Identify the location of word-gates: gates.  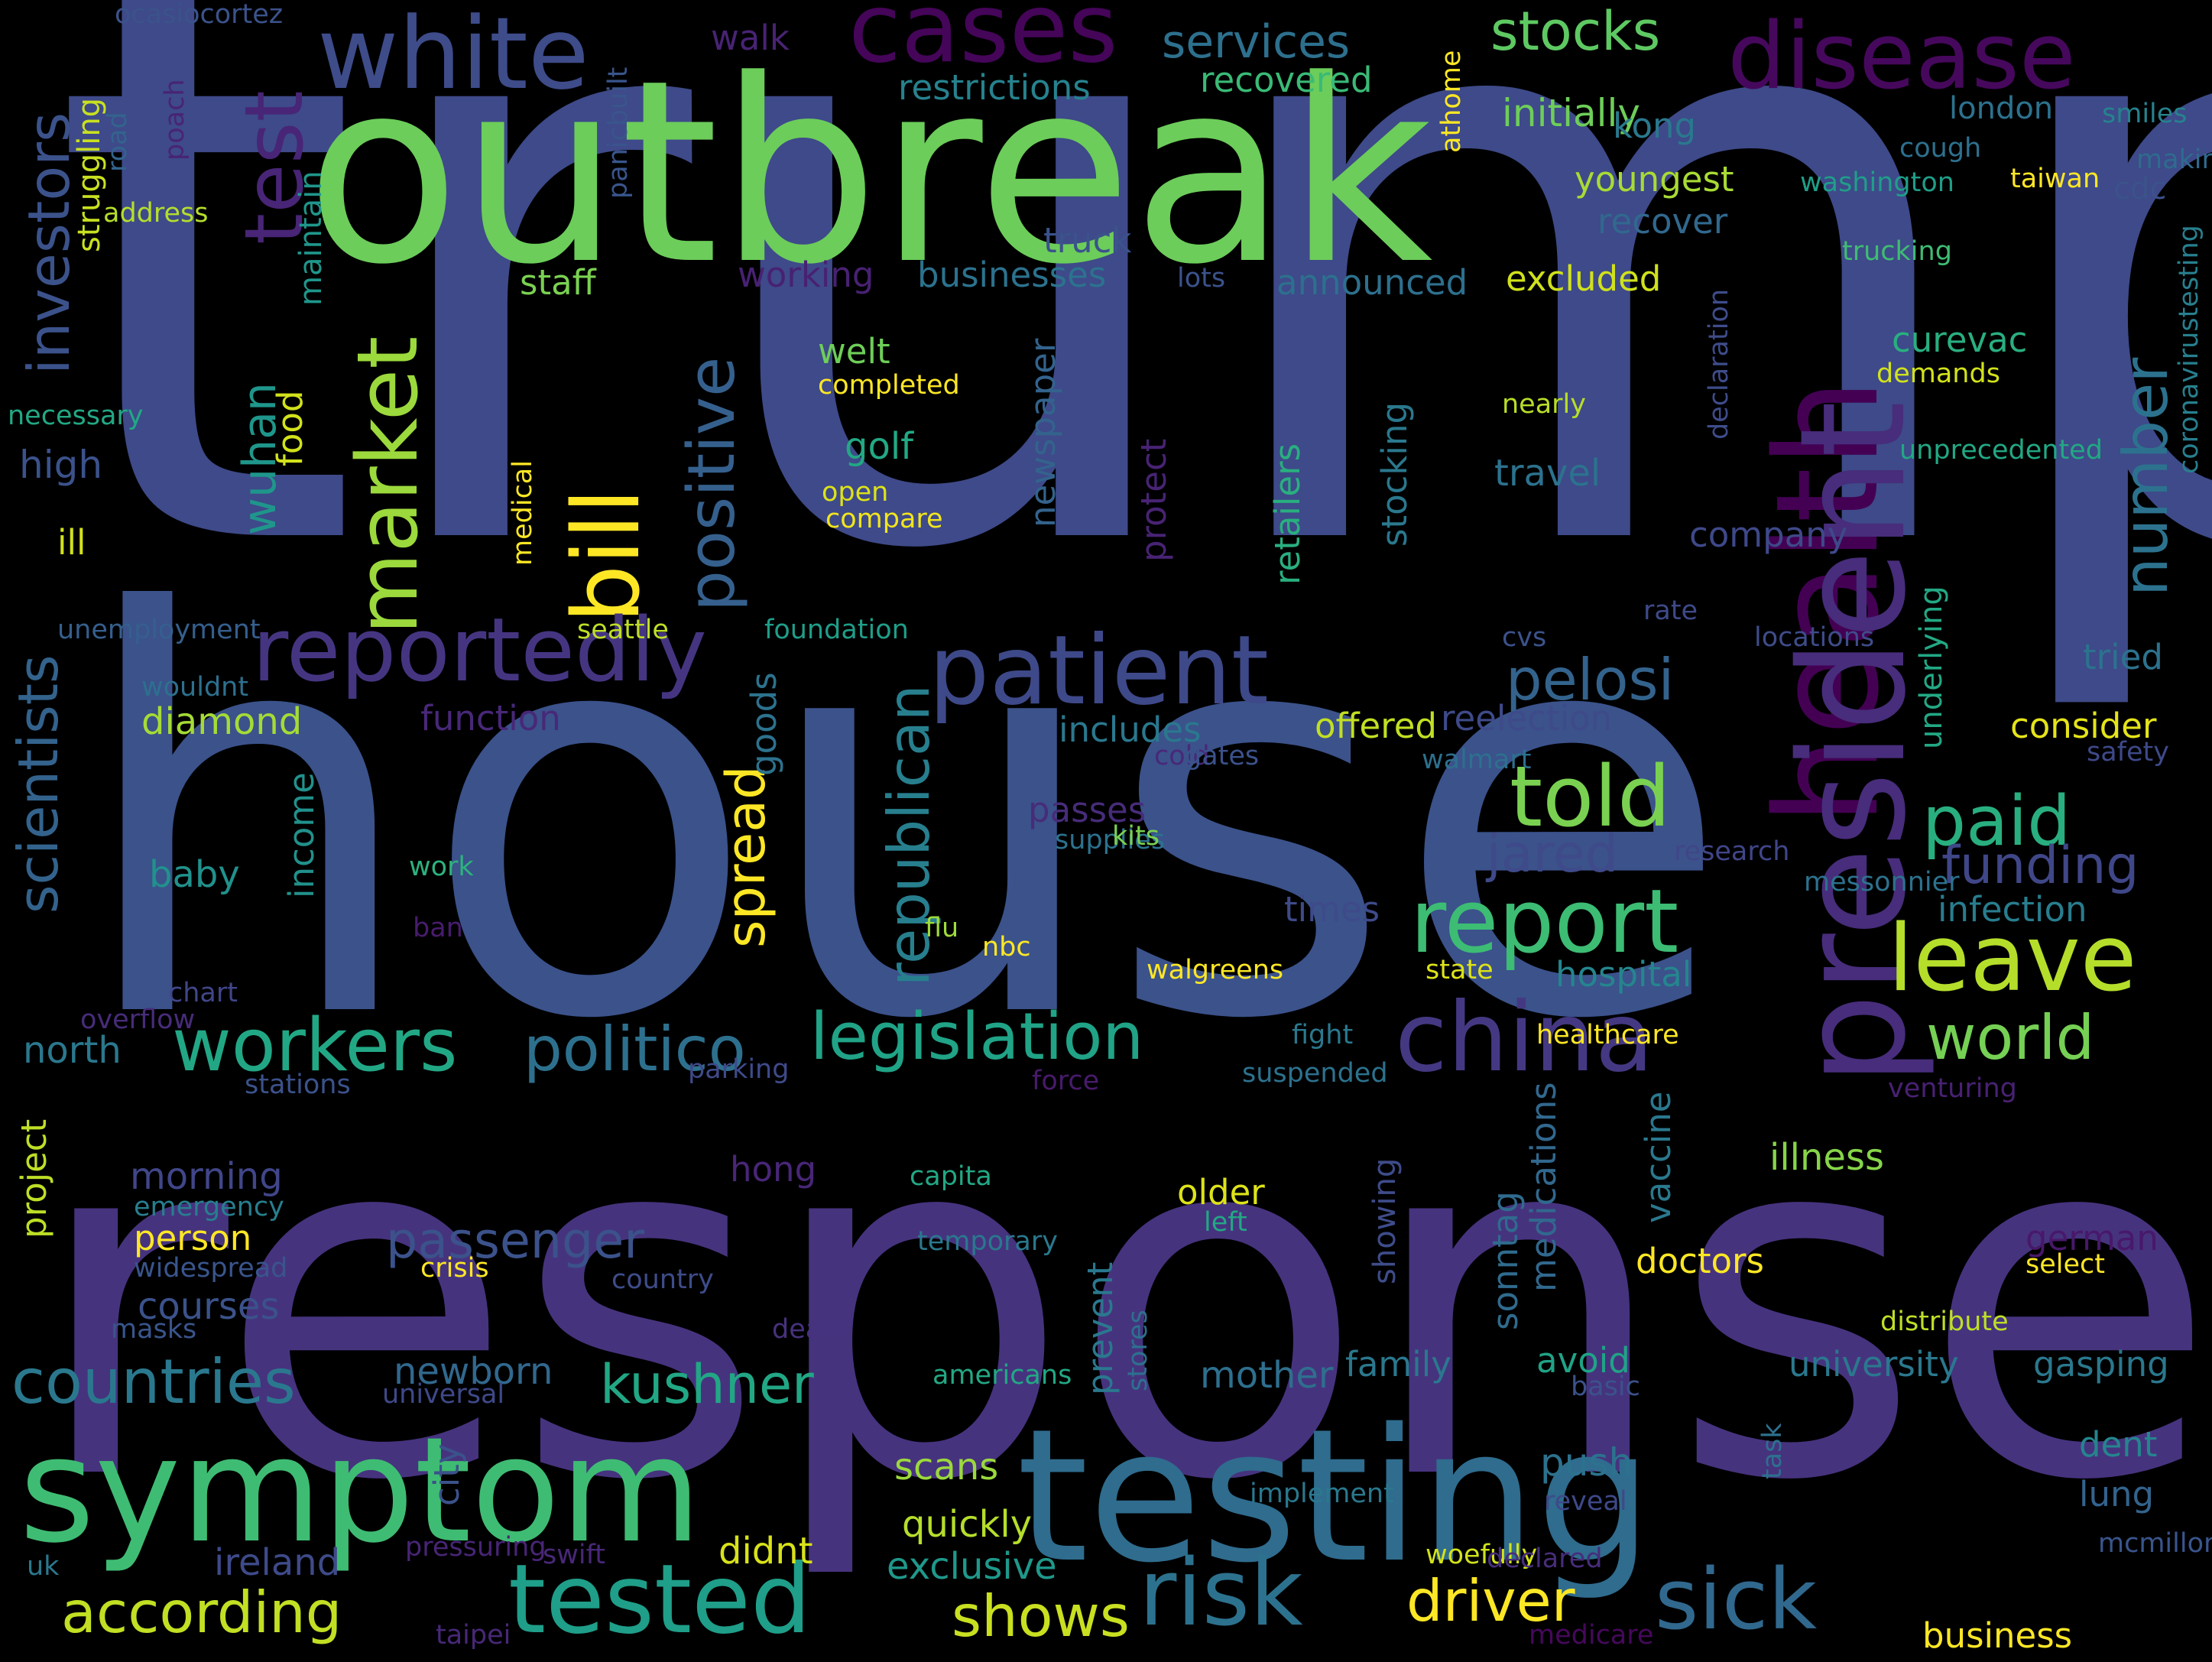
(1222, 756).